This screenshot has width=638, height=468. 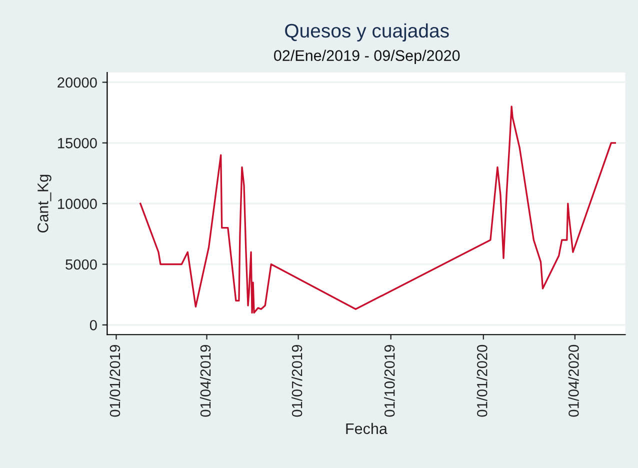 What do you see at coordinates (77, 82) in the screenshot?
I see `y-tick-label: 20000` at bounding box center [77, 82].